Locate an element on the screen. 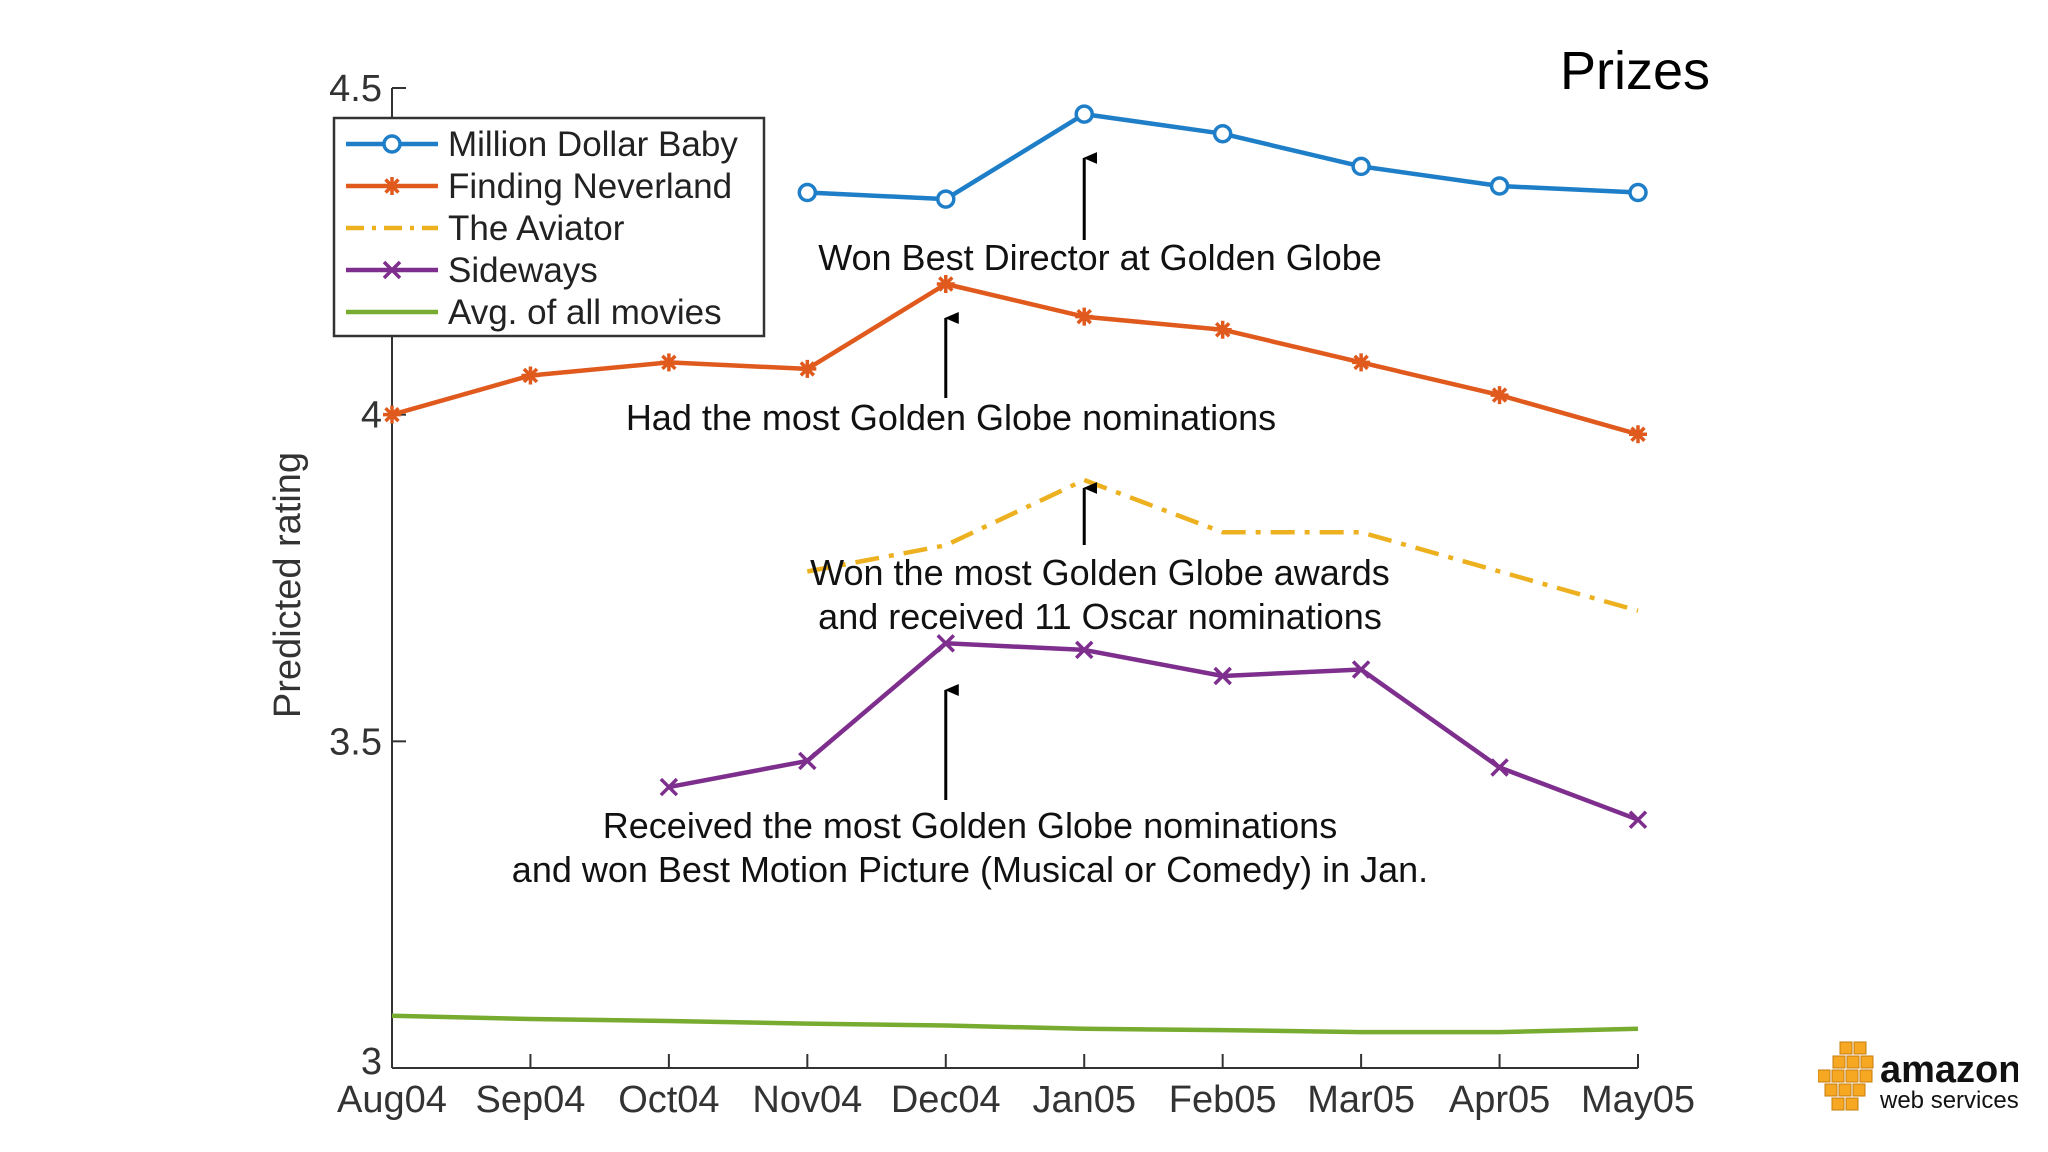 This screenshot has width=2048, height=1152. annotation-text: and received 11 Oscar nominations is located at coordinates (1100, 616).